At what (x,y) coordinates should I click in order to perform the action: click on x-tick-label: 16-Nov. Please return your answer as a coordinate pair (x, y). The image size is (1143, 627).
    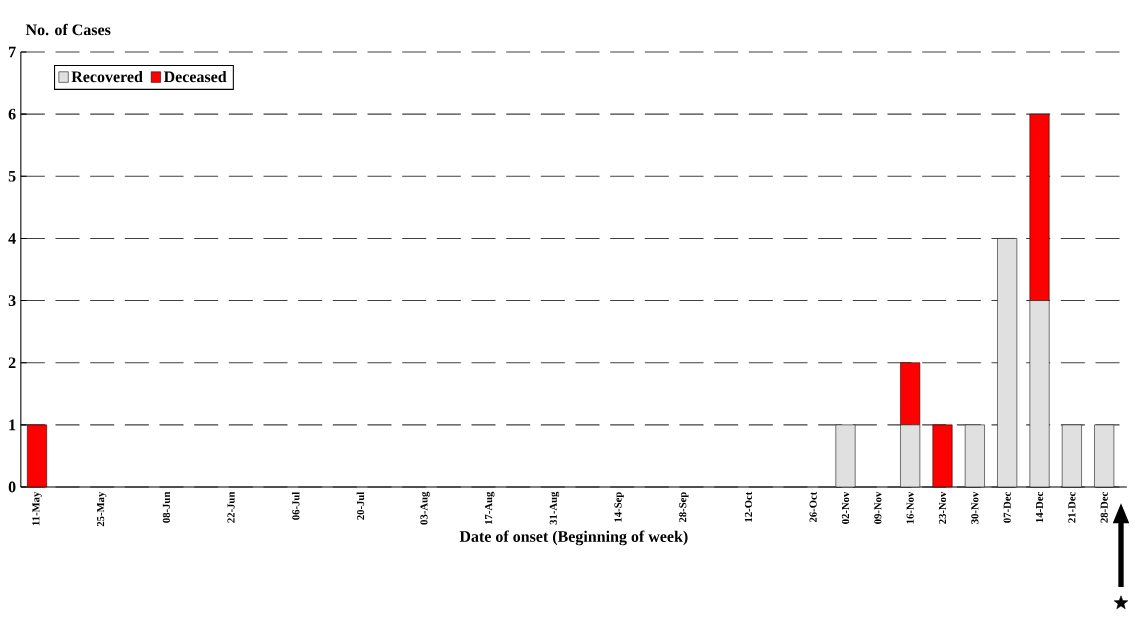
    Looking at the image, I should click on (910, 507).